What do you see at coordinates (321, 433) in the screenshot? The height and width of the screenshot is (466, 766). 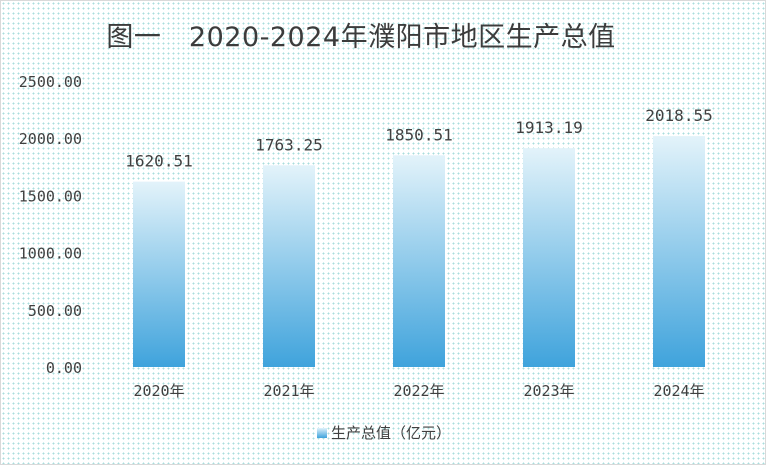 I see `legend-swatch` at bounding box center [321, 433].